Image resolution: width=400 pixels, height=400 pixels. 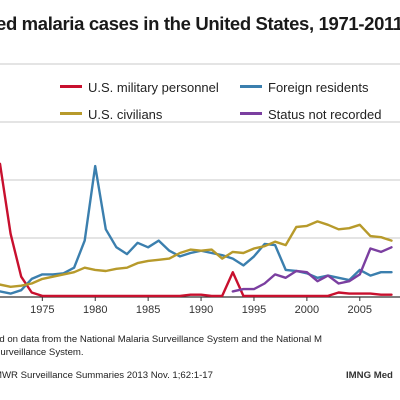 What do you see at coordinates (369, 375) in the screenshot?
I see `credit-label: IMNG Med` at bounding box center [369, 375].